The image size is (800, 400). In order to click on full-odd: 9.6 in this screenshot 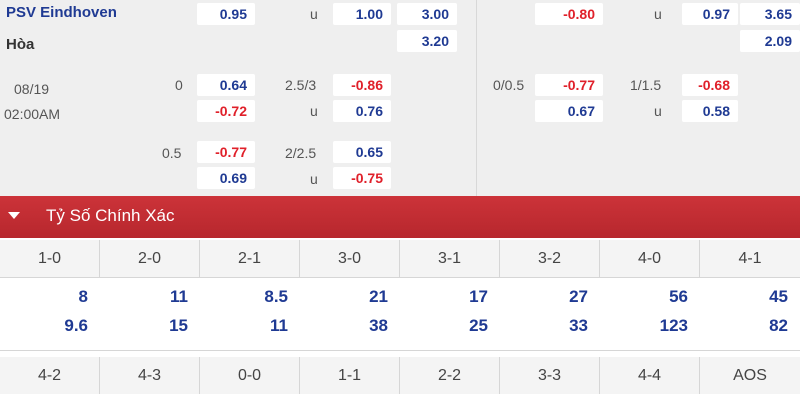, I will do `click(76, 325)`.